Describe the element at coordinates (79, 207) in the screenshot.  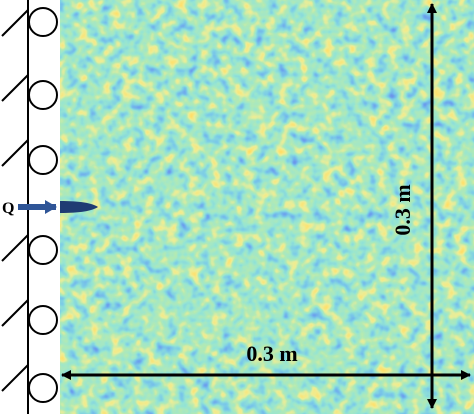
I see `crack` at that location.